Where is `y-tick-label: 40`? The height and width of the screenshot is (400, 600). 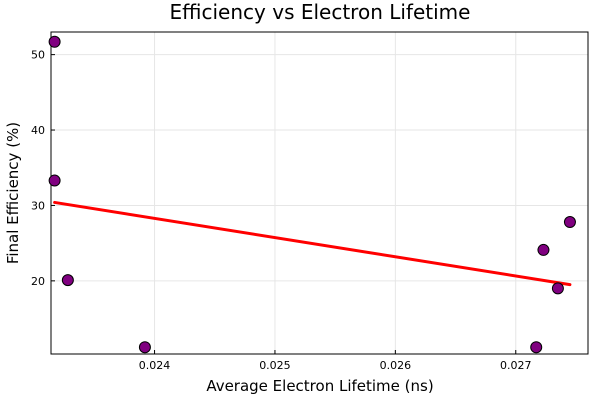
y-tick-label: 40 is located at coordinates (38, 130).